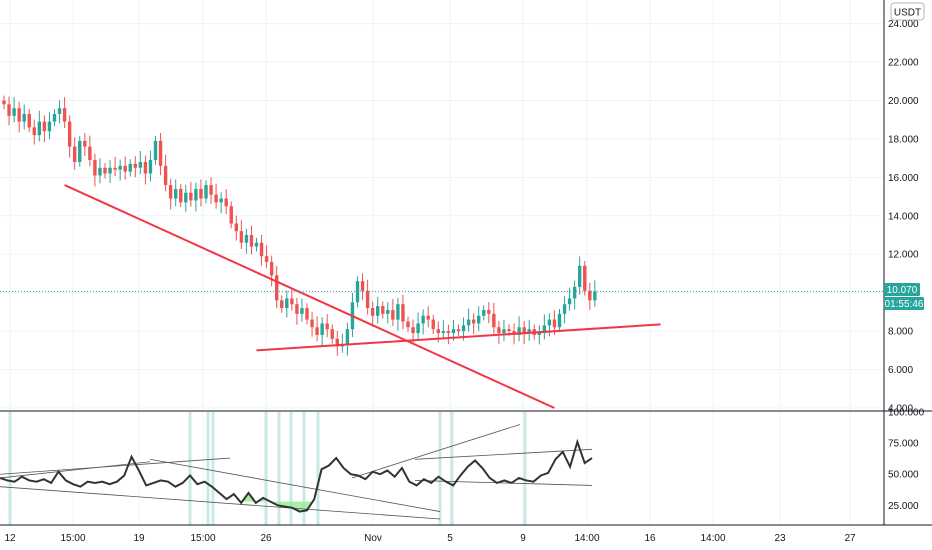  What do you see at coordinates (430, 538) in the screenshot?
I see `time-axis-labels: 12 15:00 19 15:00 26 Nov 5 9 14:00 16 14:00 23 27` at bounding box center [430, 538].